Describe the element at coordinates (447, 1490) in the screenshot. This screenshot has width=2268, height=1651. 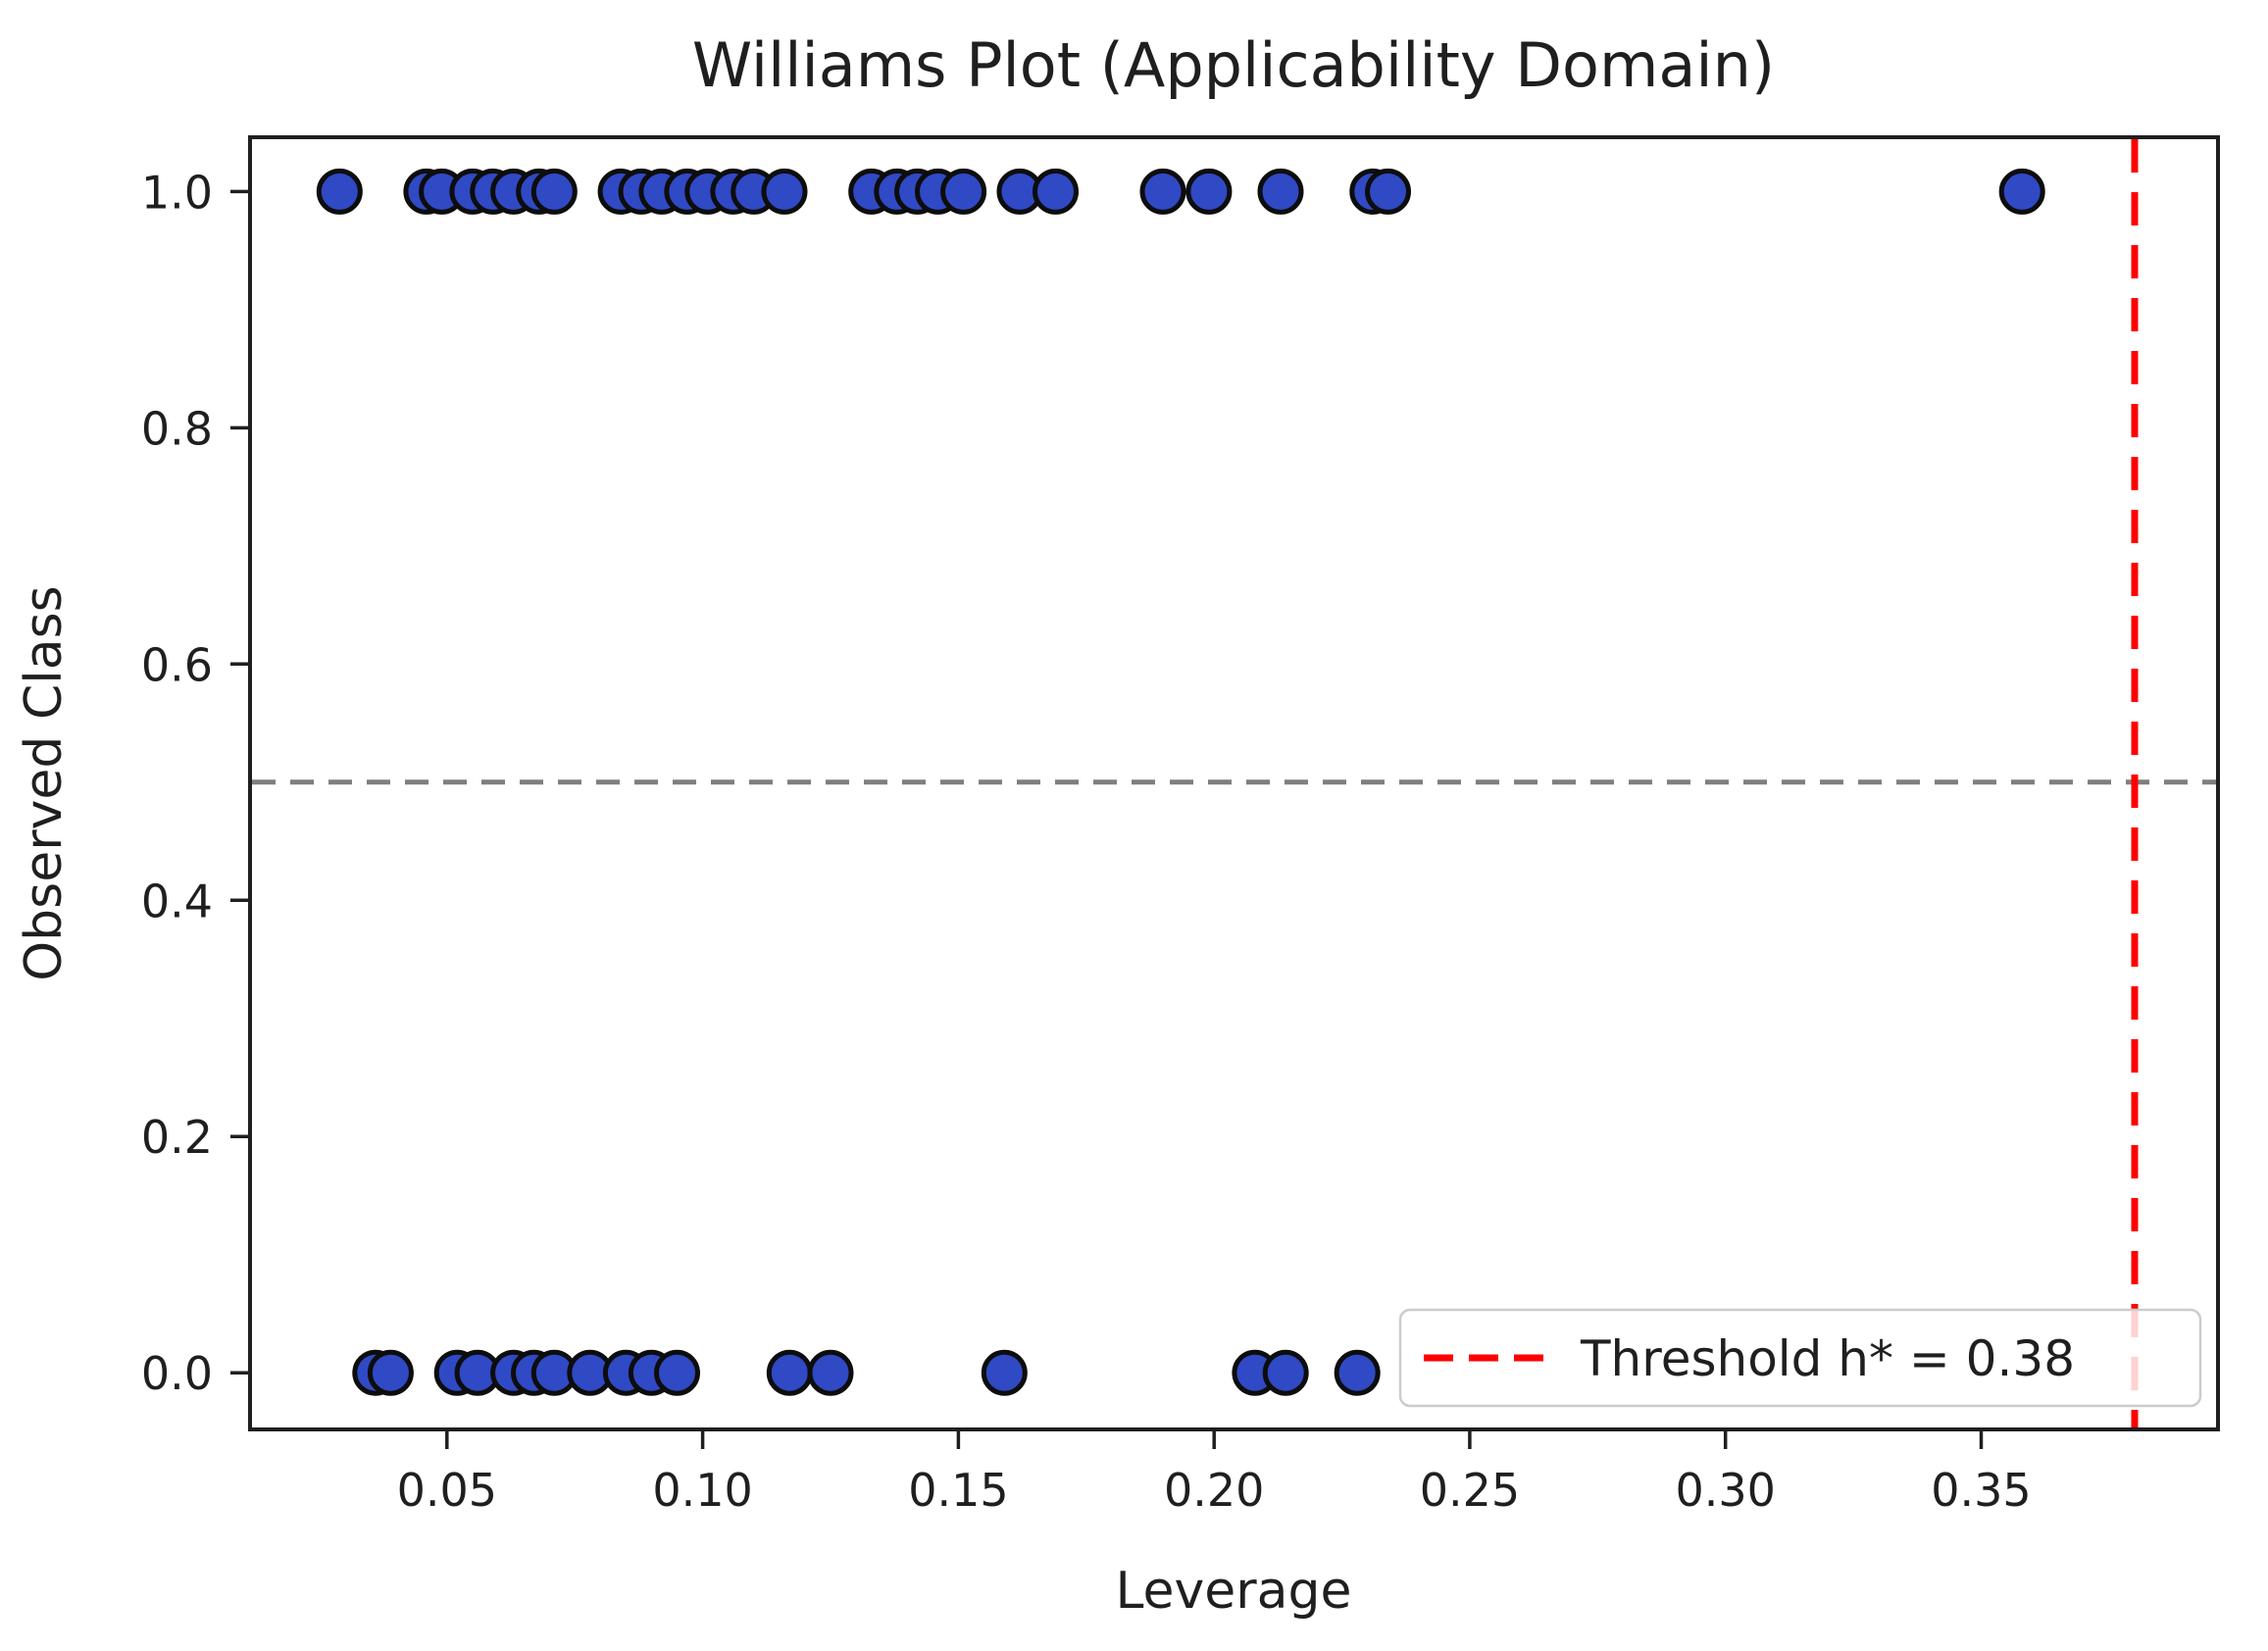
I see `x-tick-label: 0.05` at that location.